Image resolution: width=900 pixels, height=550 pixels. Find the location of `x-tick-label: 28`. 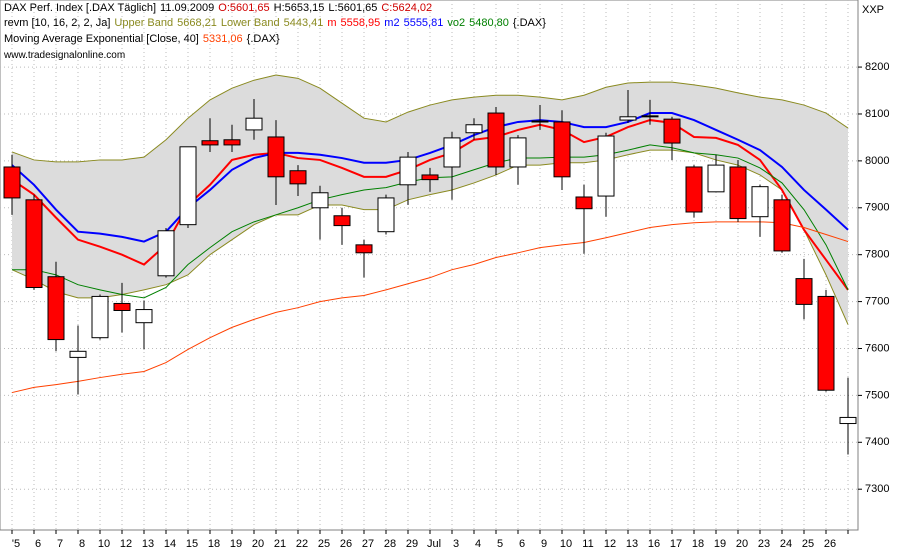

x-tick-label: 28 is located at coordinates (390, 544).